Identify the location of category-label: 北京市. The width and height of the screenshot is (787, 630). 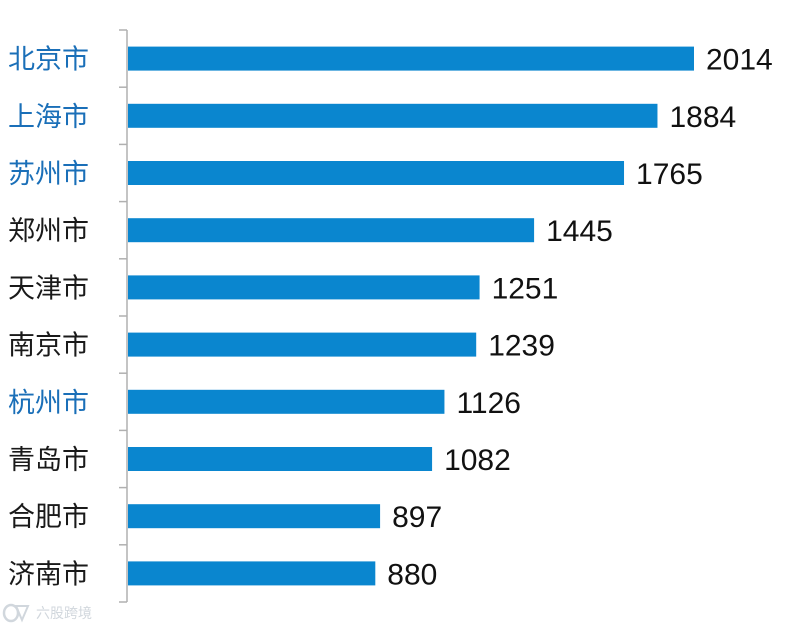
(48, 60).